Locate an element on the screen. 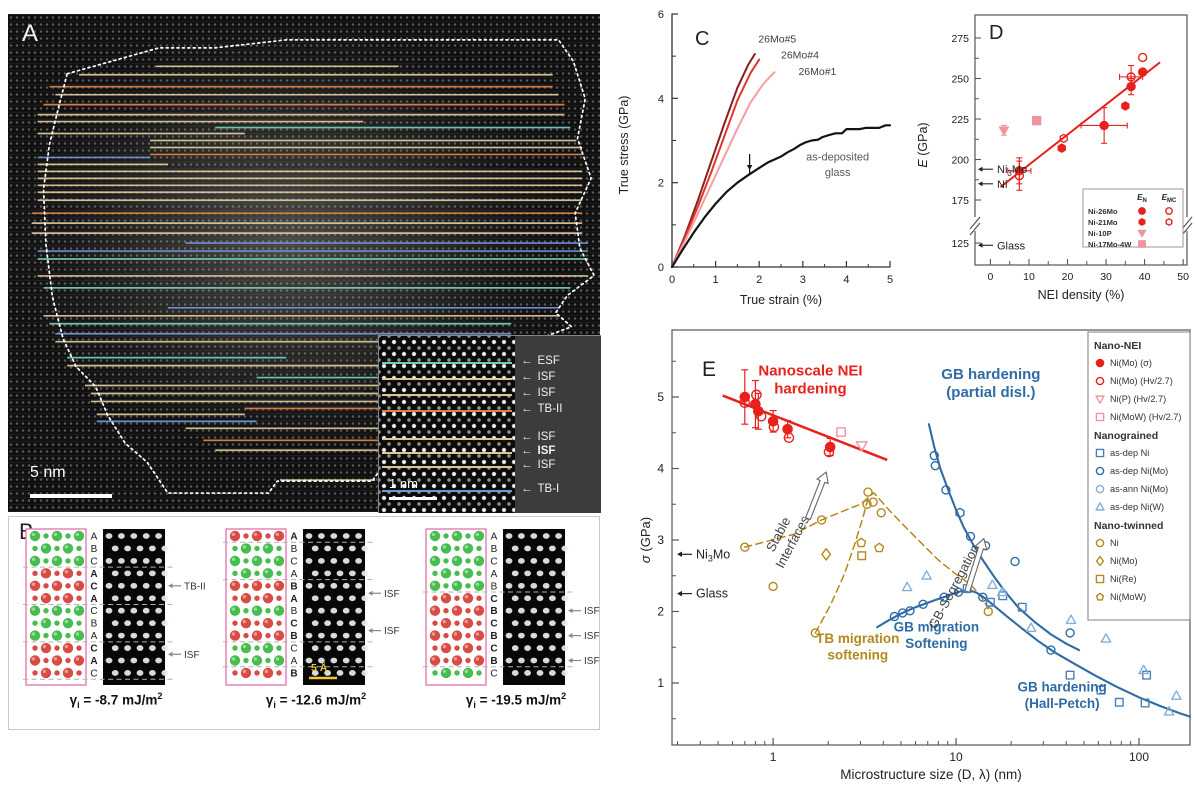  y-tick-label: 4 is located at coordinates (661, 99).